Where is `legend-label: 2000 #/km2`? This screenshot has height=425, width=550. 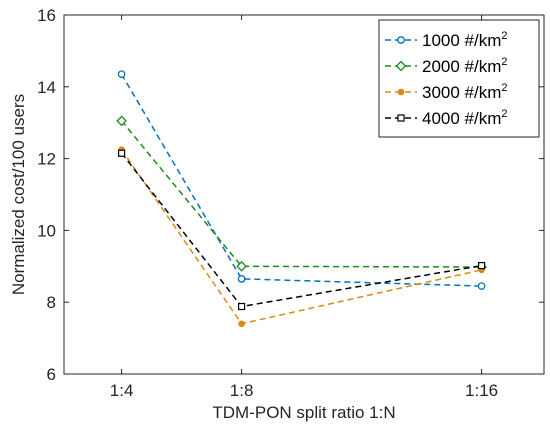 legend-label: 2000 #/km2 is located at coordinates (465, 66).